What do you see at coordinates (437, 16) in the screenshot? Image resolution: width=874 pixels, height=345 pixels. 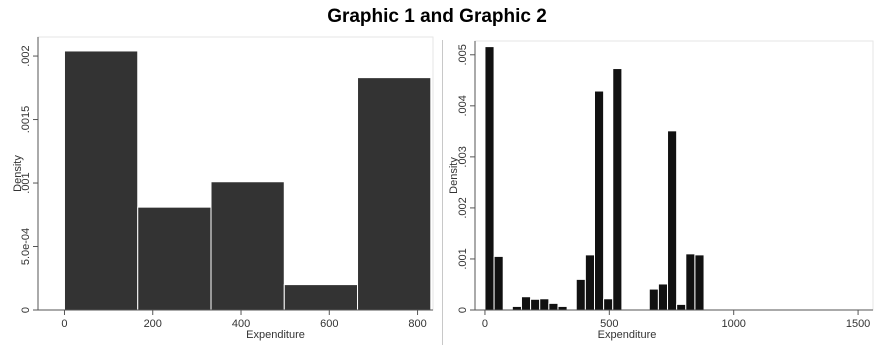 I see `page-title: Graphic 1 and Graphic 2` at bounding box center [437, 16].